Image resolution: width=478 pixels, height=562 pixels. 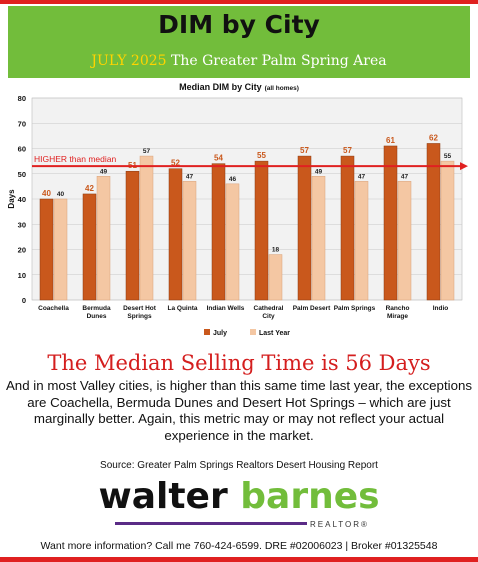 What do you see at coordinates (75, 159) in the screenshot?
I see `reference-line-label: HIGHER than median` at bounding box center [75, 159].